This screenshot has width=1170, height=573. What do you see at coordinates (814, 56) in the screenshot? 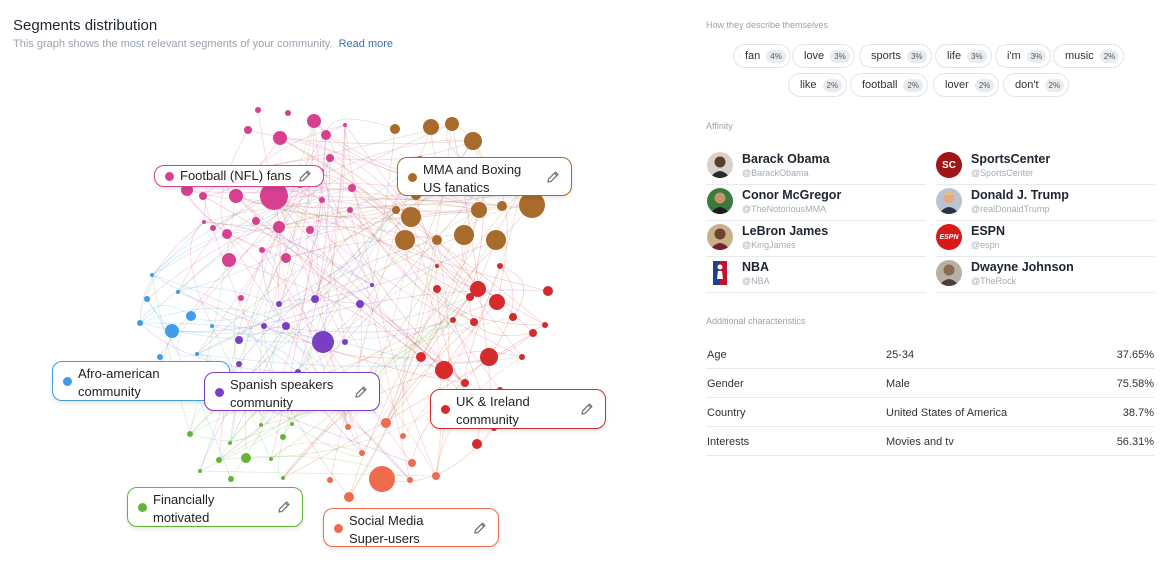
I see `tag-word: love` at bounding box center [814, 56].